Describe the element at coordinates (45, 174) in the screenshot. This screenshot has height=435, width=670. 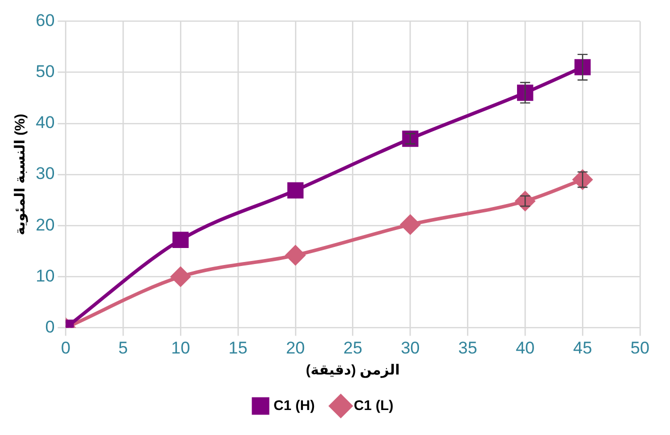
I see `y-tick-label: 30` at that location.